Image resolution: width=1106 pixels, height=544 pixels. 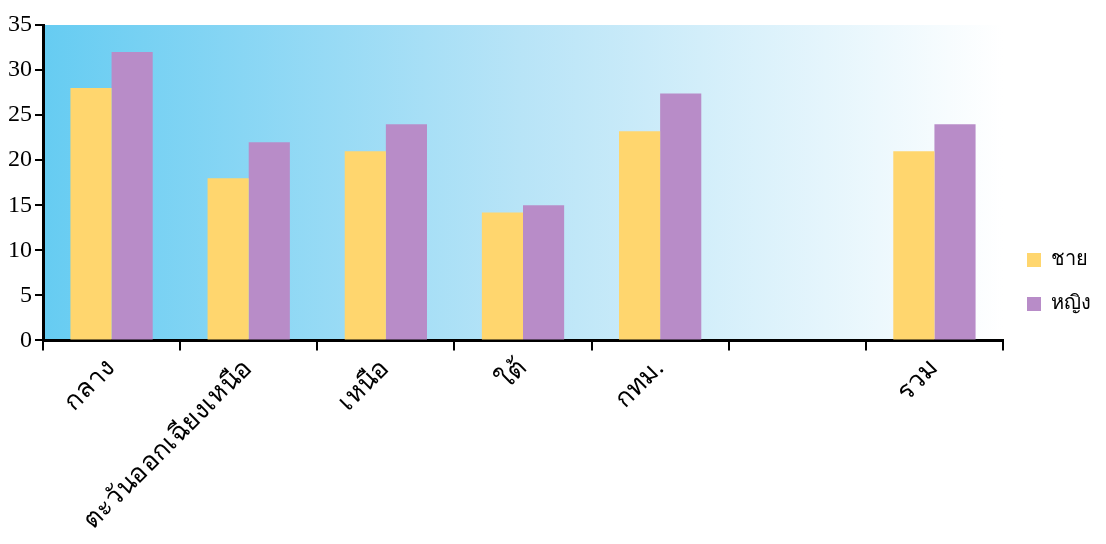 I want to click on x-tick-label: กทม., so click(x=639, y=383).